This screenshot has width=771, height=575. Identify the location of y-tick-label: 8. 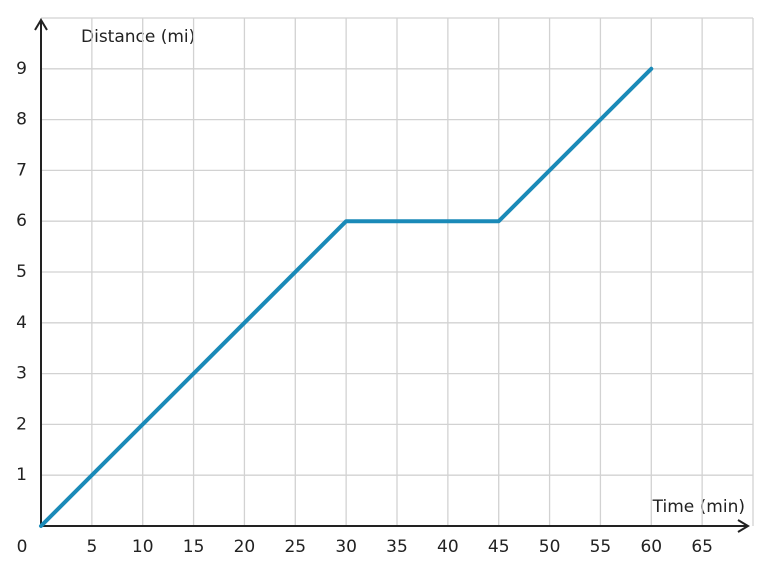
(21, 120).